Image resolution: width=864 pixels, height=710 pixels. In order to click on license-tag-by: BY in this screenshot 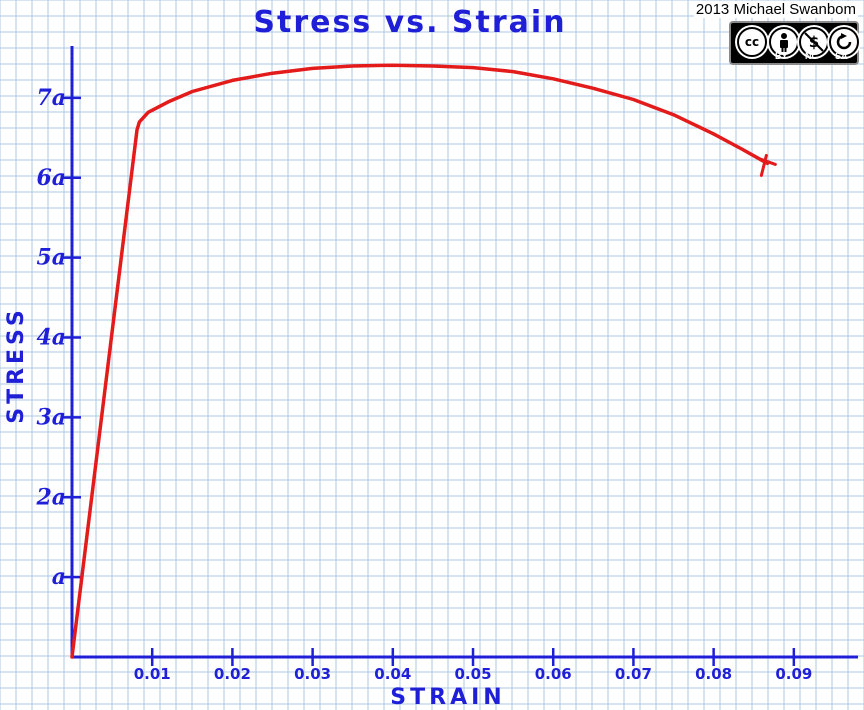, I will do `click(781, 56)`.